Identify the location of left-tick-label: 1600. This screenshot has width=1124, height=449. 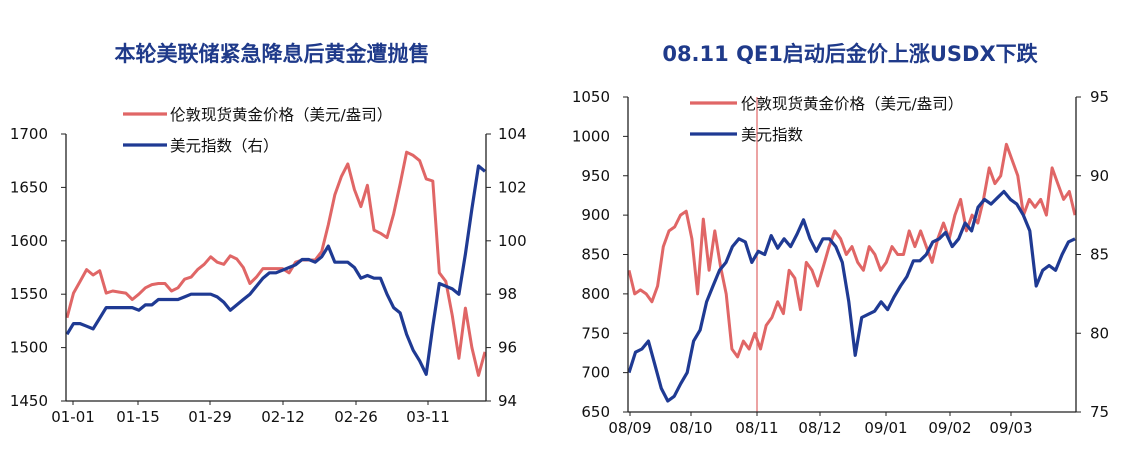
(29, 241).